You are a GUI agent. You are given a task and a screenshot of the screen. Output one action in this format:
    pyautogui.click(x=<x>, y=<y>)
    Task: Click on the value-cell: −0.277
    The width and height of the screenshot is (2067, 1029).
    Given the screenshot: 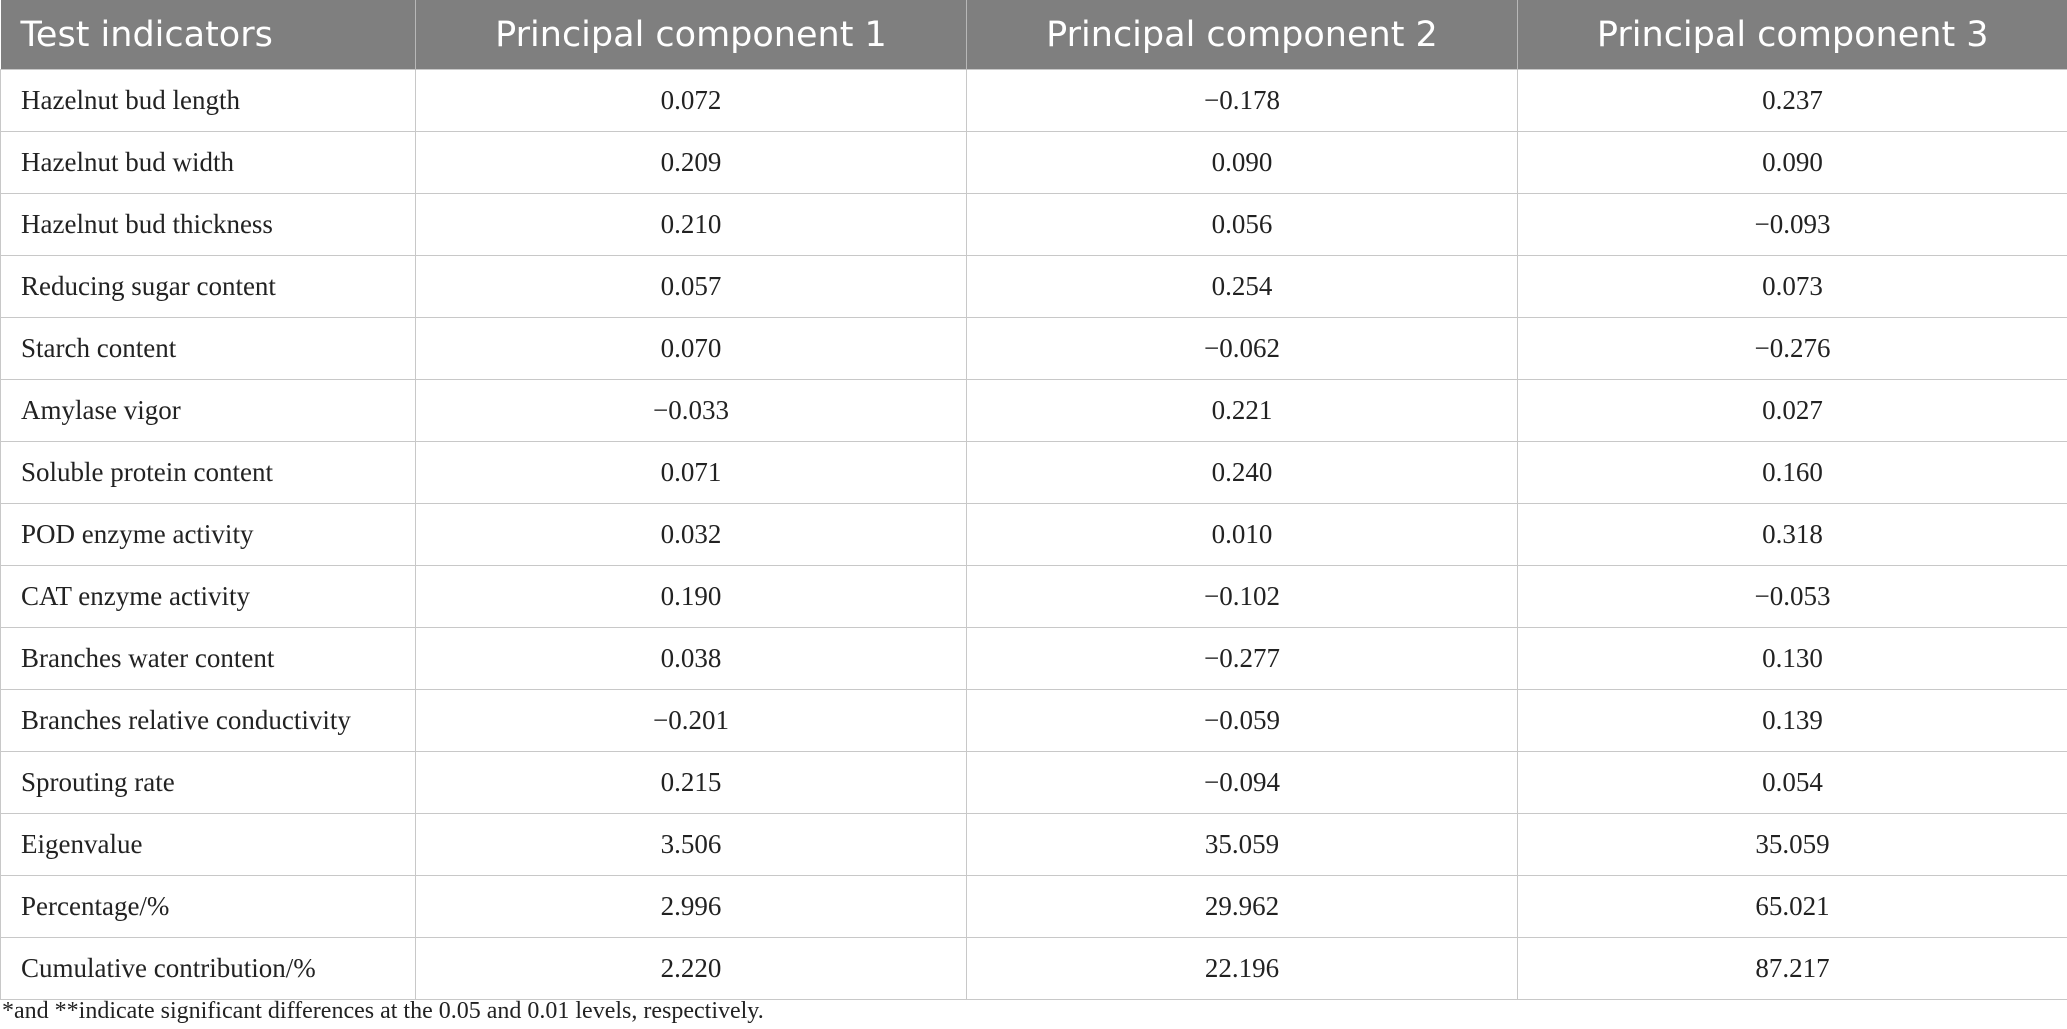 What is the action you would take?
    pyautogui.click(x=1242, y=658)
    